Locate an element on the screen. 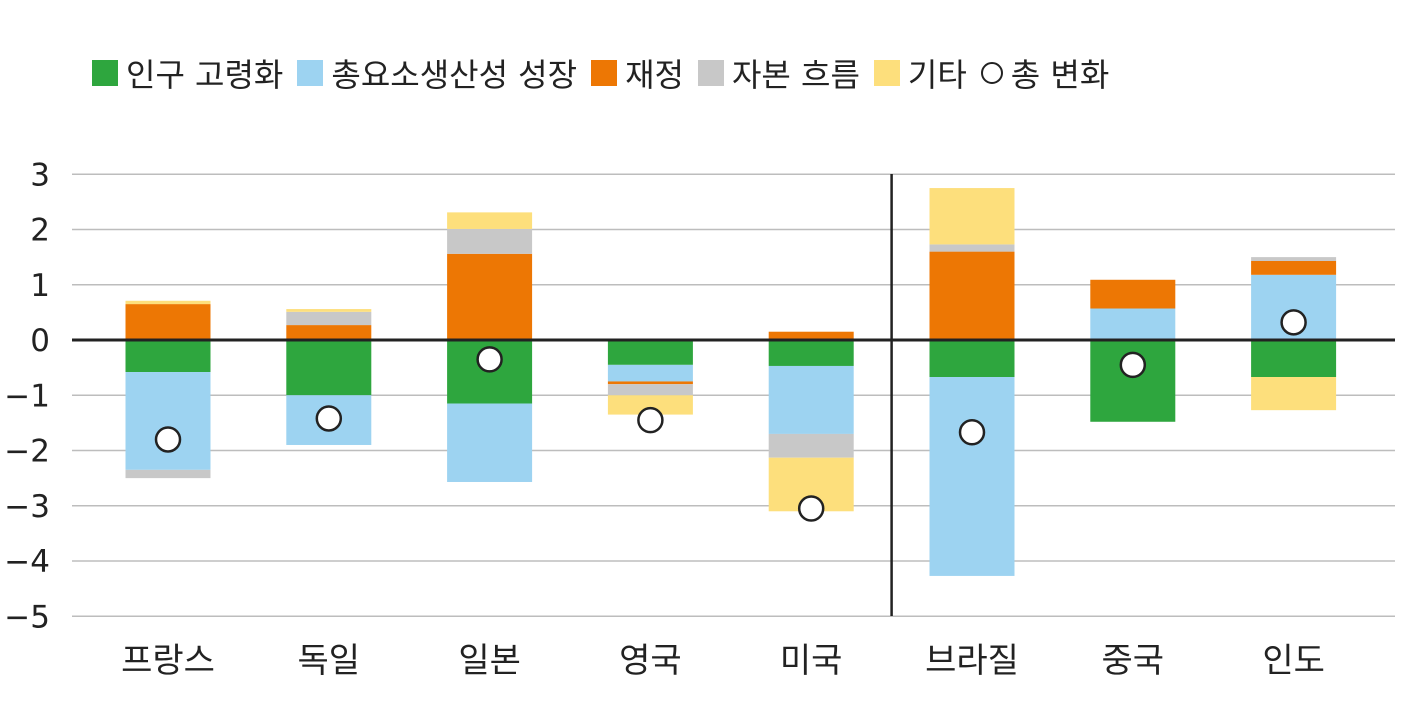 The width and height of the screenshot is (1409, 703). y-tick-label: −1 is located at coordinates (27, 396).